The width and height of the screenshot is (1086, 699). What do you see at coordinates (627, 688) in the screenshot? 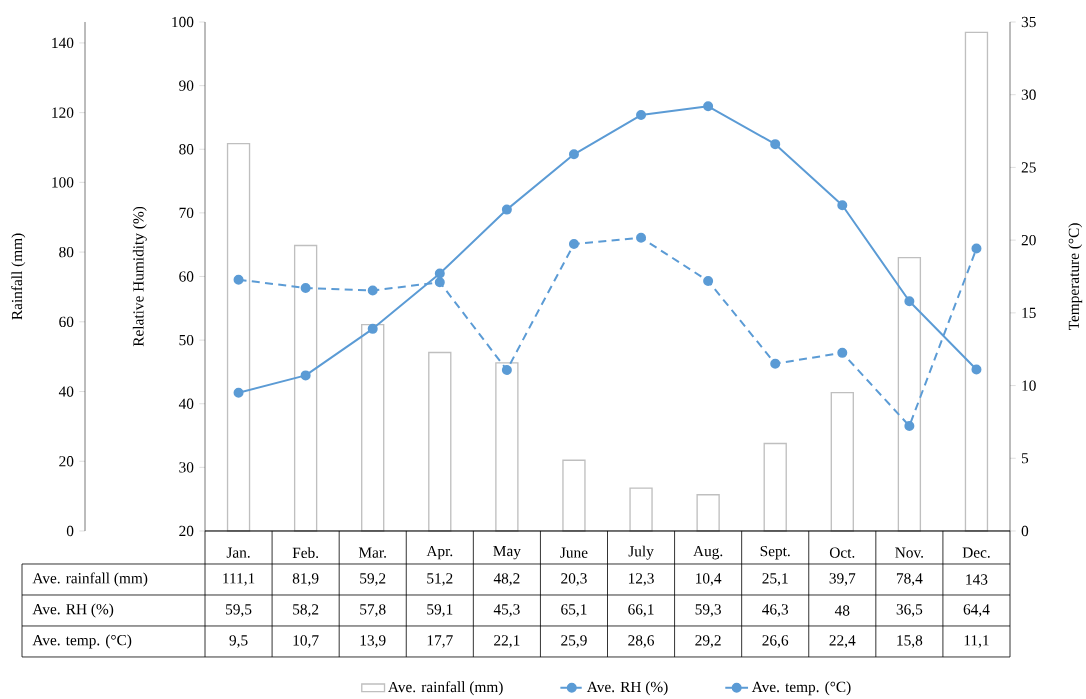
I see `legend-label: Ave. RH (%)` at bounding box center [627, 688].